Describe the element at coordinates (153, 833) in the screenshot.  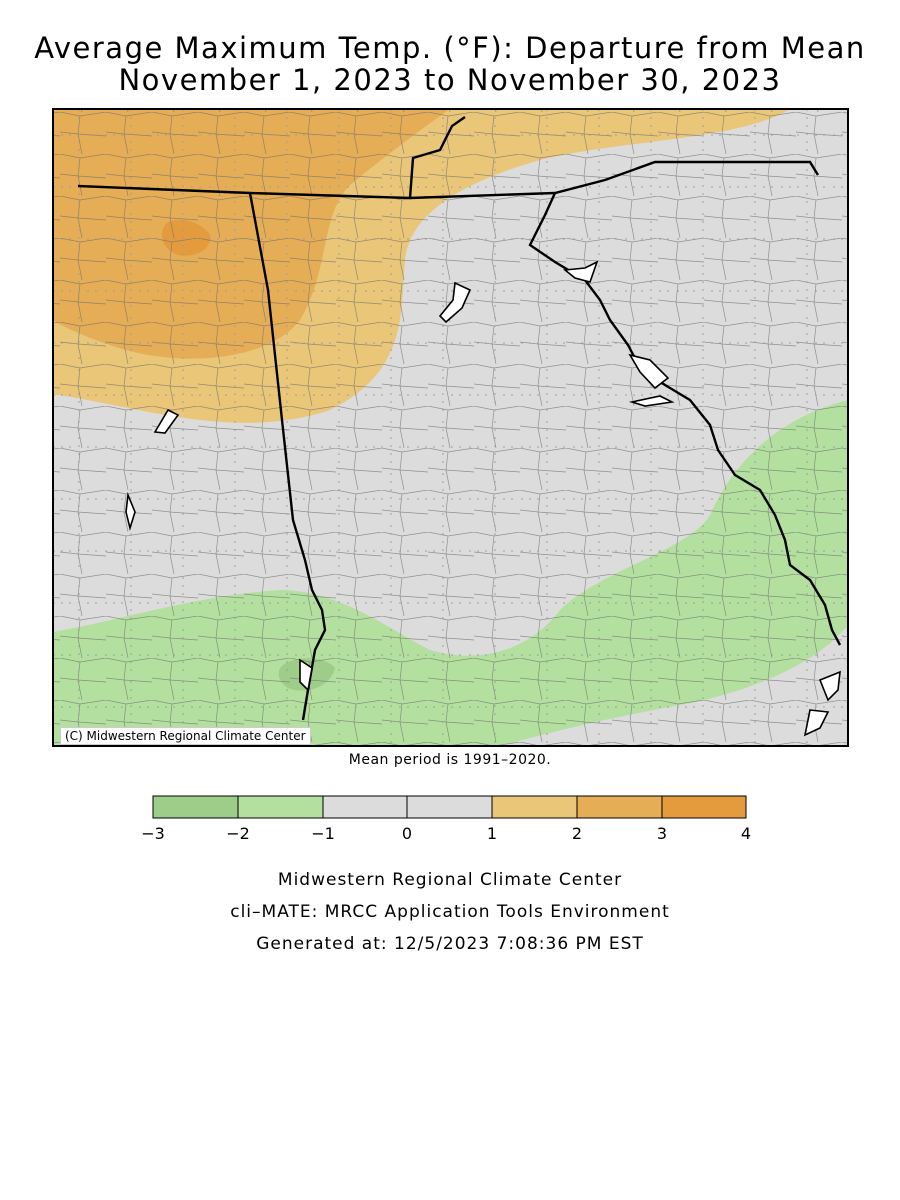
I see `legend-tick-label: −3` at that location.